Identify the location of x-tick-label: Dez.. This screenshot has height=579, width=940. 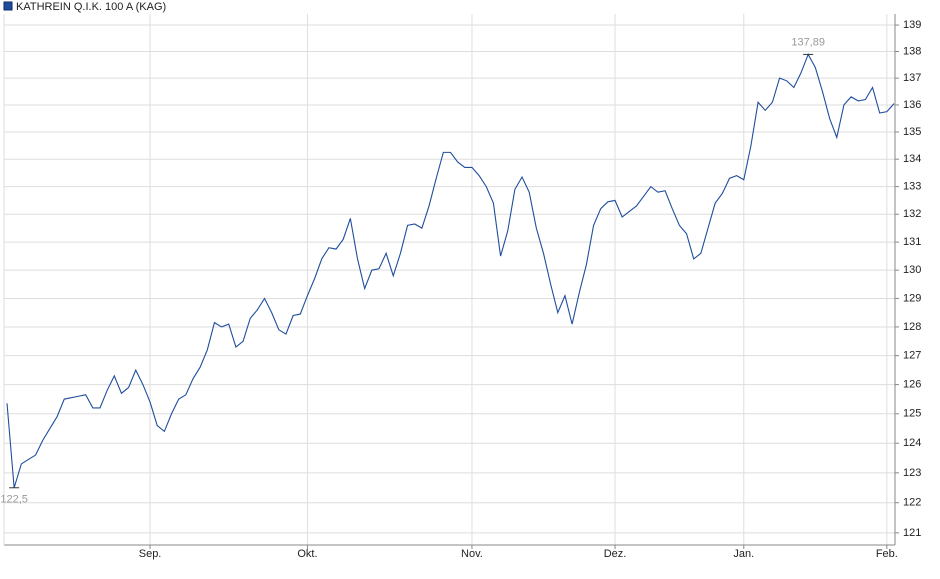
(615, 554).